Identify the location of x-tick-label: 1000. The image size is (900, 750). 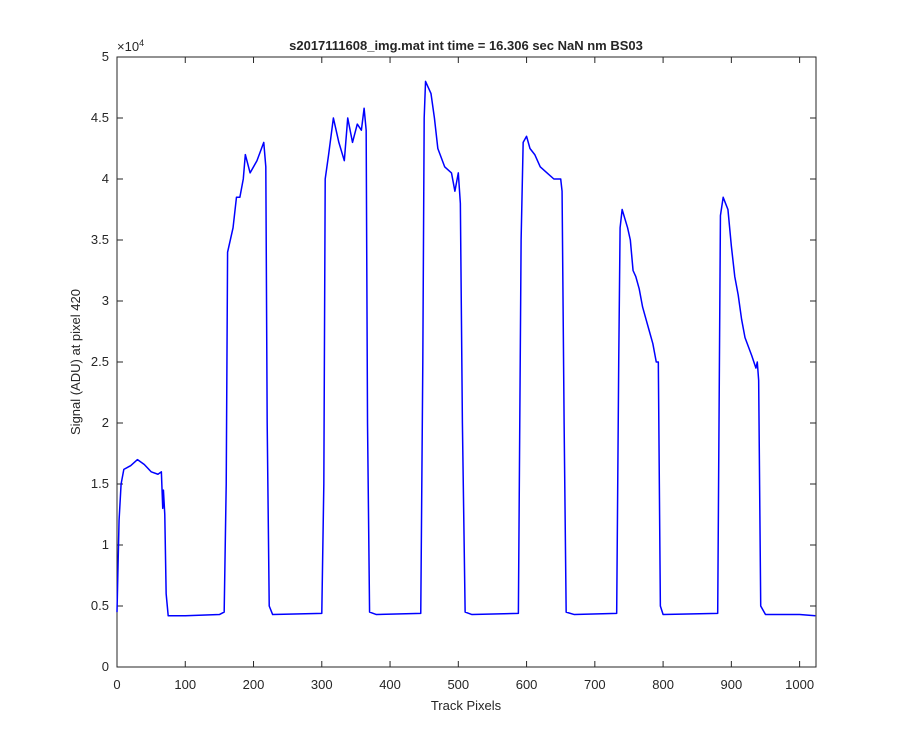
(799, 684).